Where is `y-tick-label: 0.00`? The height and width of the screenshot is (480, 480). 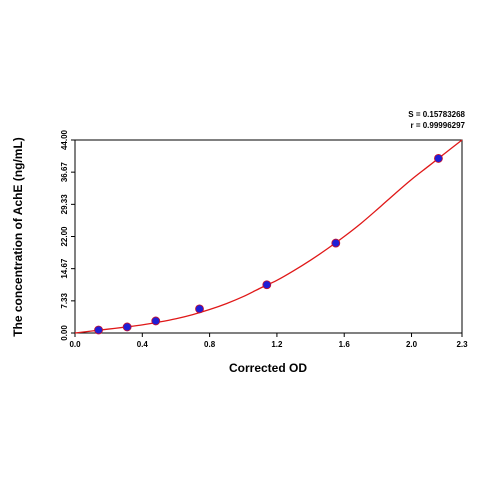
y-tick-label: 0.00 is located at coordinates (64, 333).